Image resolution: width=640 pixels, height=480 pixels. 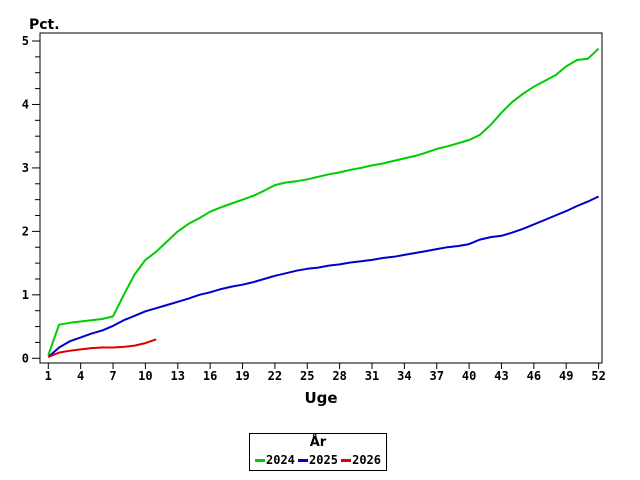 I want to click on x-tick-label-4: 4, so click(x=80, y=376).